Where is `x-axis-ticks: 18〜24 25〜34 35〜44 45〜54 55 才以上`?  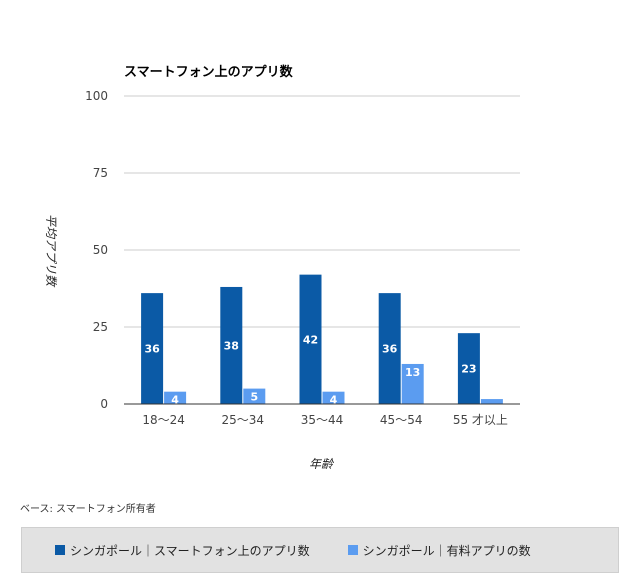
x-axis-ticks: 18〜24 25〜34 35〜44 45〜54 55 才以上 is located at coordinates (325, 420).